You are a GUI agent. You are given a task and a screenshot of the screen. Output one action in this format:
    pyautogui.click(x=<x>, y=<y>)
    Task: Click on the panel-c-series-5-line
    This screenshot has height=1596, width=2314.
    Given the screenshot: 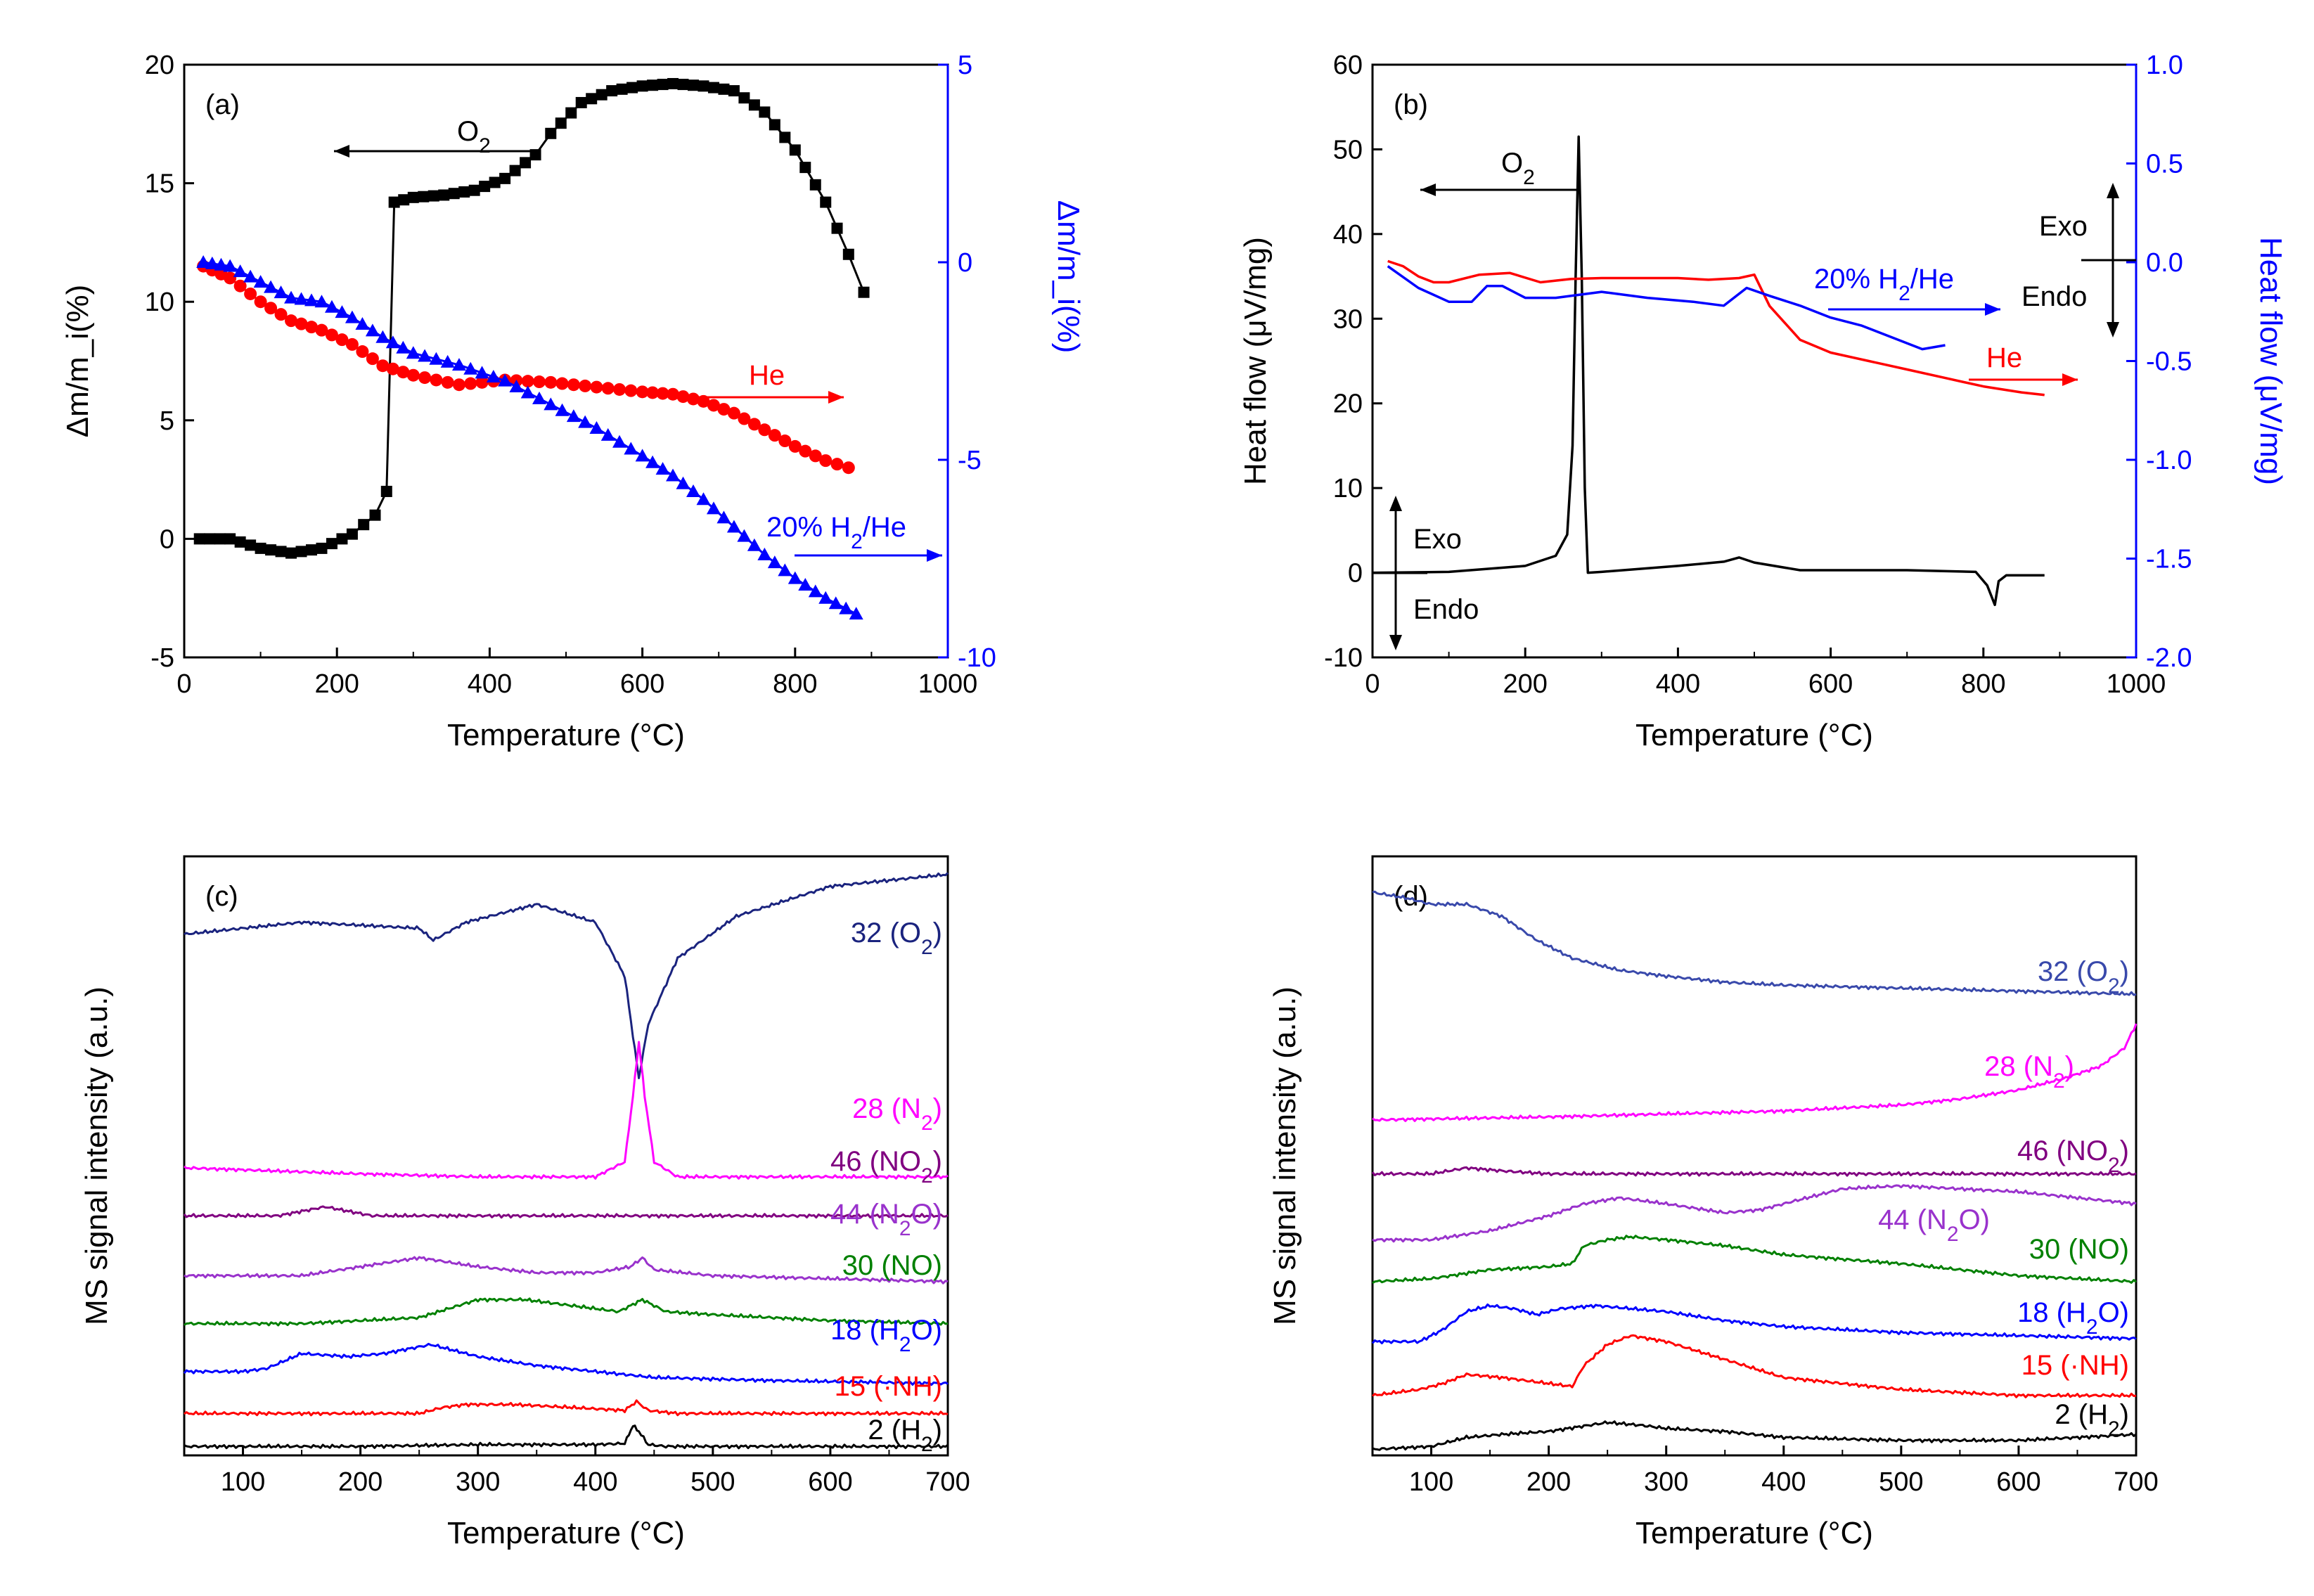 What is the action you would take?
    pyautogui.click(x=566, y=1364)
    